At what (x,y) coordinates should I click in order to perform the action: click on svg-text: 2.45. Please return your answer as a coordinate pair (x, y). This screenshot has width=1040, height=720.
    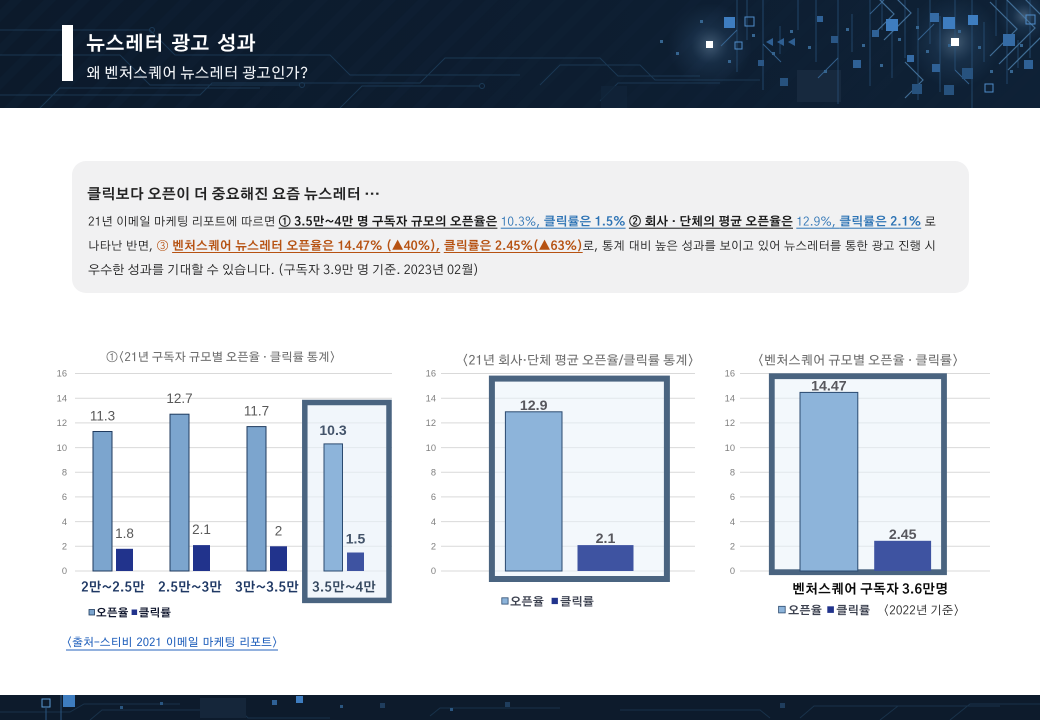
    Looking at the image, I should click on (903, 535).